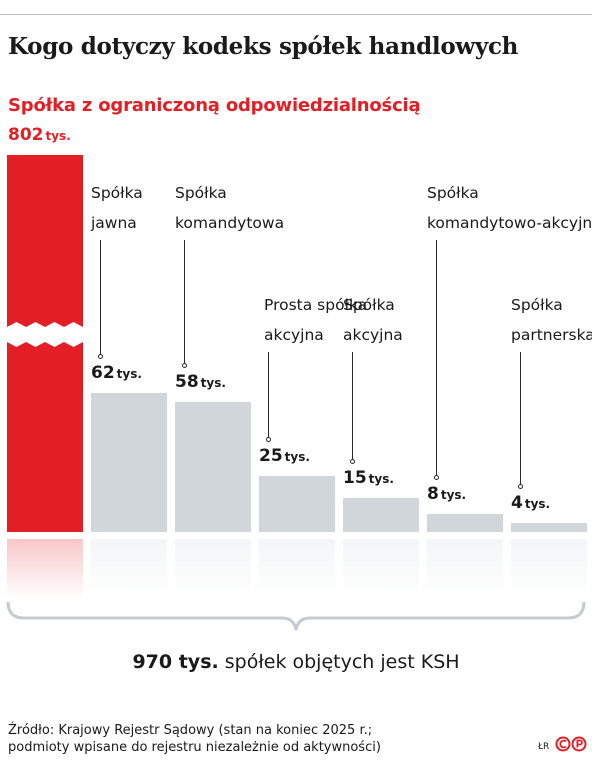 This screenshot has height=760, width=592. What do you see at coordinates (381, 479) in the screenshot?
I see `value-unit-spolka-akcyjna: tys.` at bounding box center [381, 479].